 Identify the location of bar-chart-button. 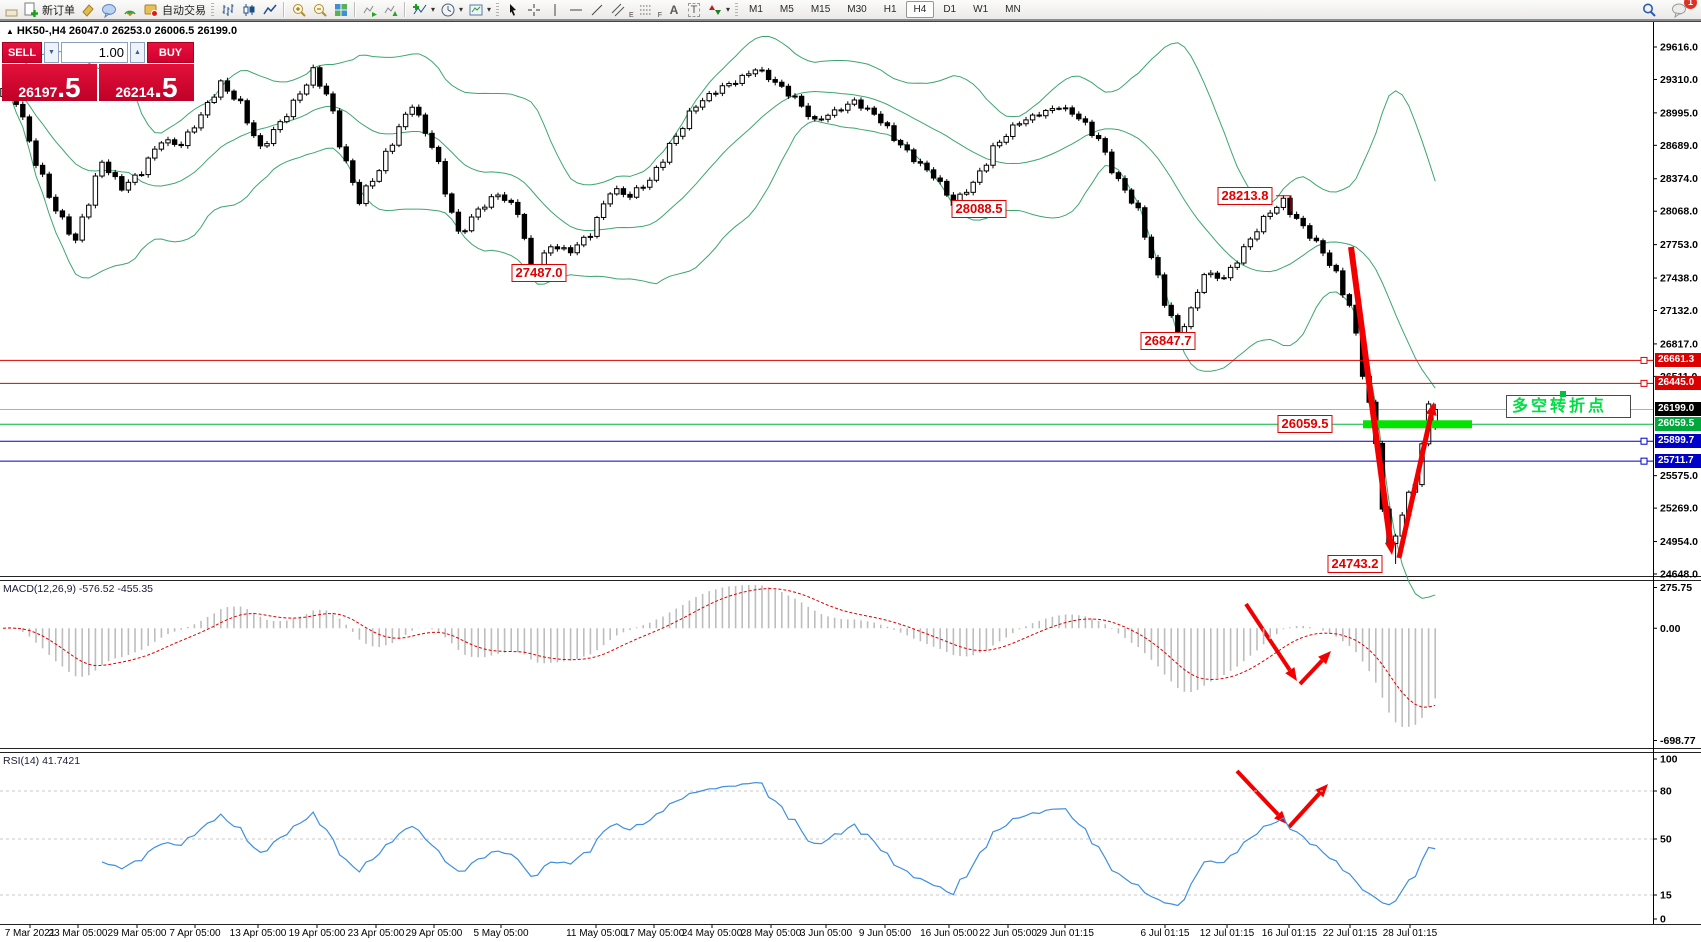
(227, 10).